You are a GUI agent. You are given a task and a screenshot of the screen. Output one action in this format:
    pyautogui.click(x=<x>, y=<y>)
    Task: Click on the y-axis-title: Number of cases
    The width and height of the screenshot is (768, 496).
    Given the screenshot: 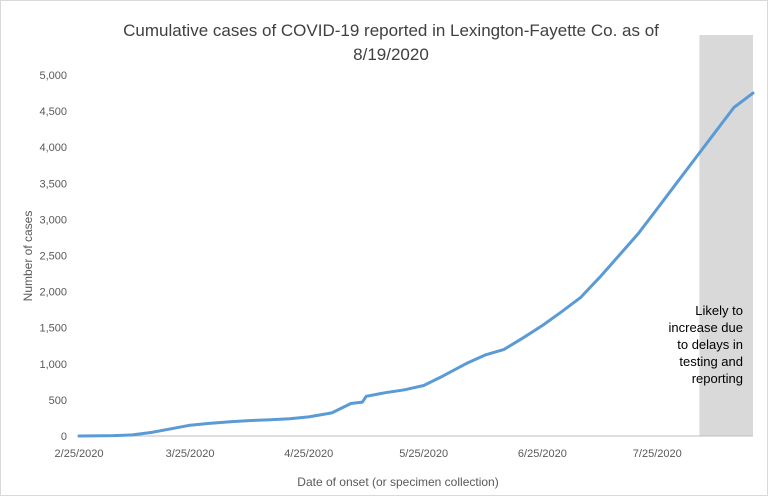 What is the action you would take?
    pyautogui.click(x=28, y=256)
    